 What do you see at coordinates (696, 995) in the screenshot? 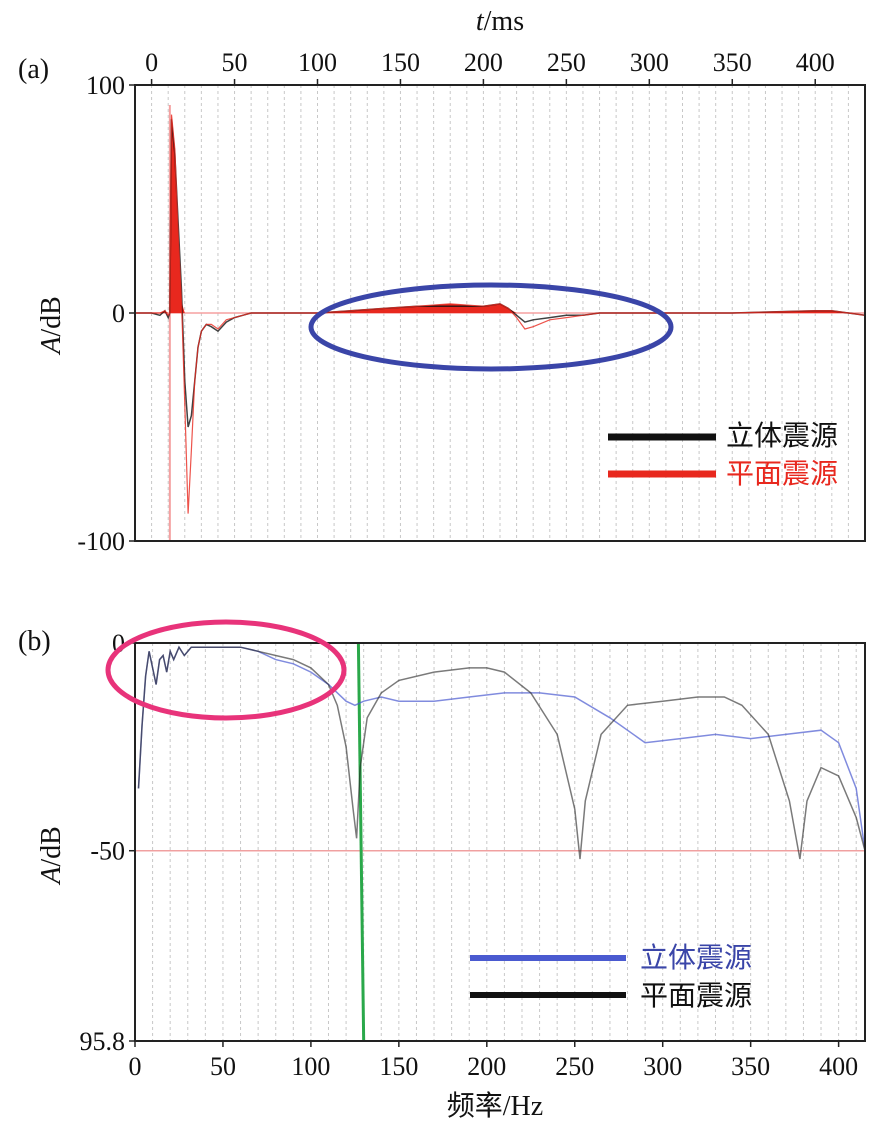
I see `legend-b-item-1-label: 平面震源` at bounding box center [696, 995].